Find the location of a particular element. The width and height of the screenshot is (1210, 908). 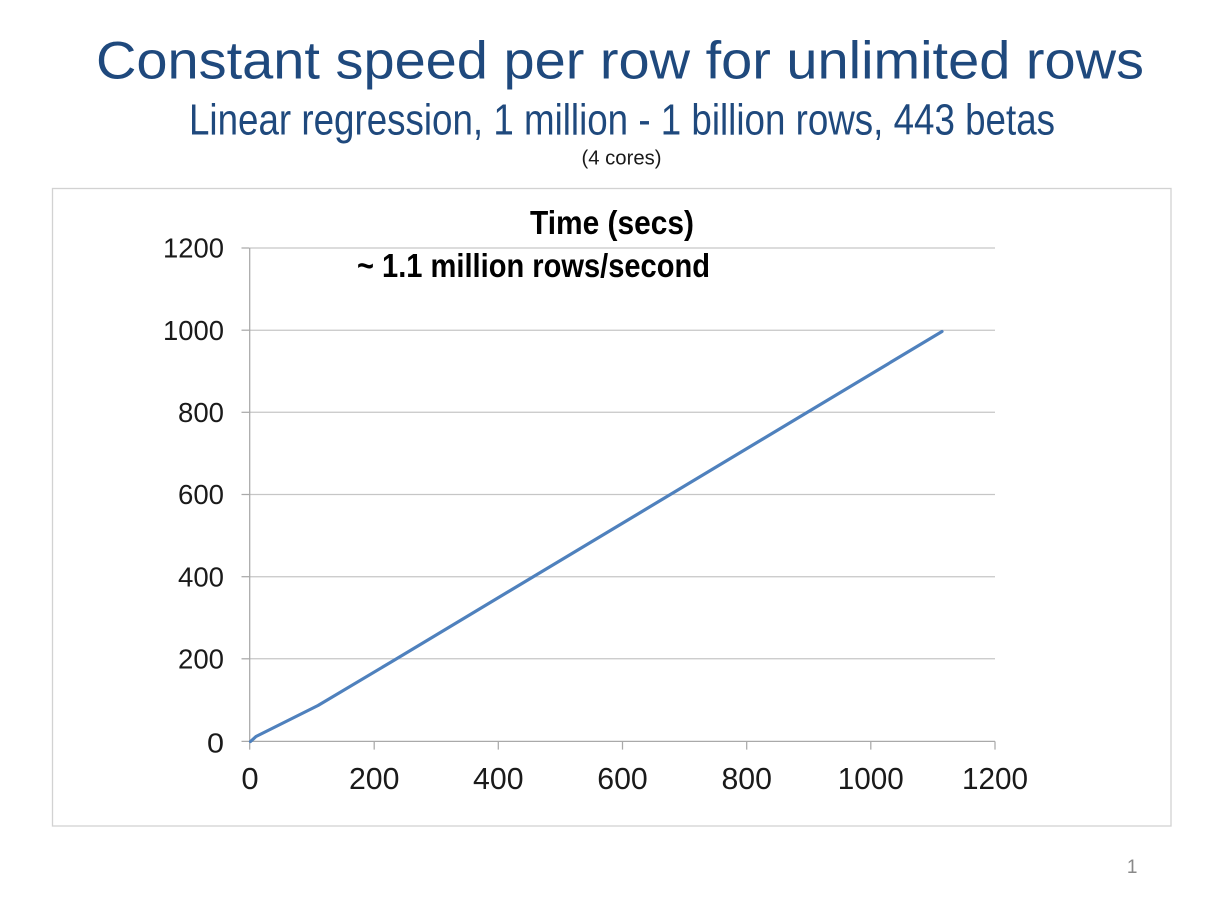

svg-text: ~ 1.1 million rows/second is located at coordinates (533, 265).